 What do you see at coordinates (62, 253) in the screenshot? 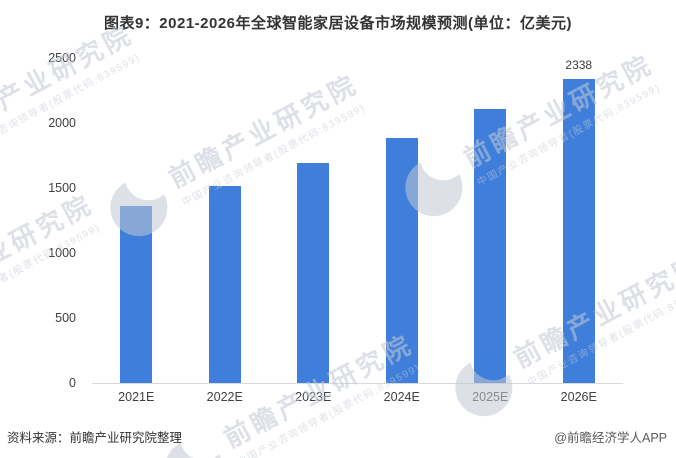
I see `y-tick: 1000` at bounding box center [62, 253].